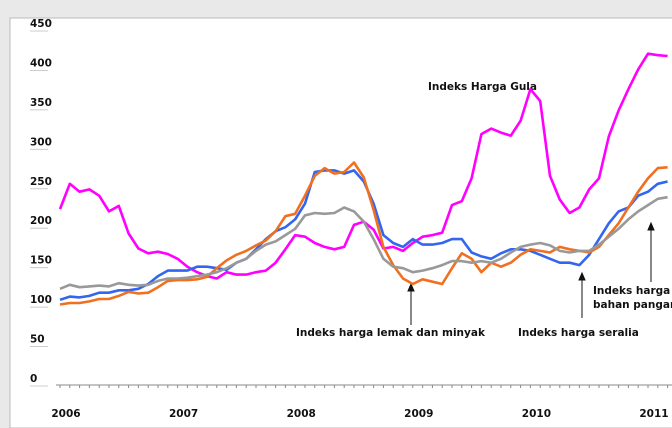 This screenshot has height=428, width=672. I want to click on y-tick-label: 300, so click(41, 142).